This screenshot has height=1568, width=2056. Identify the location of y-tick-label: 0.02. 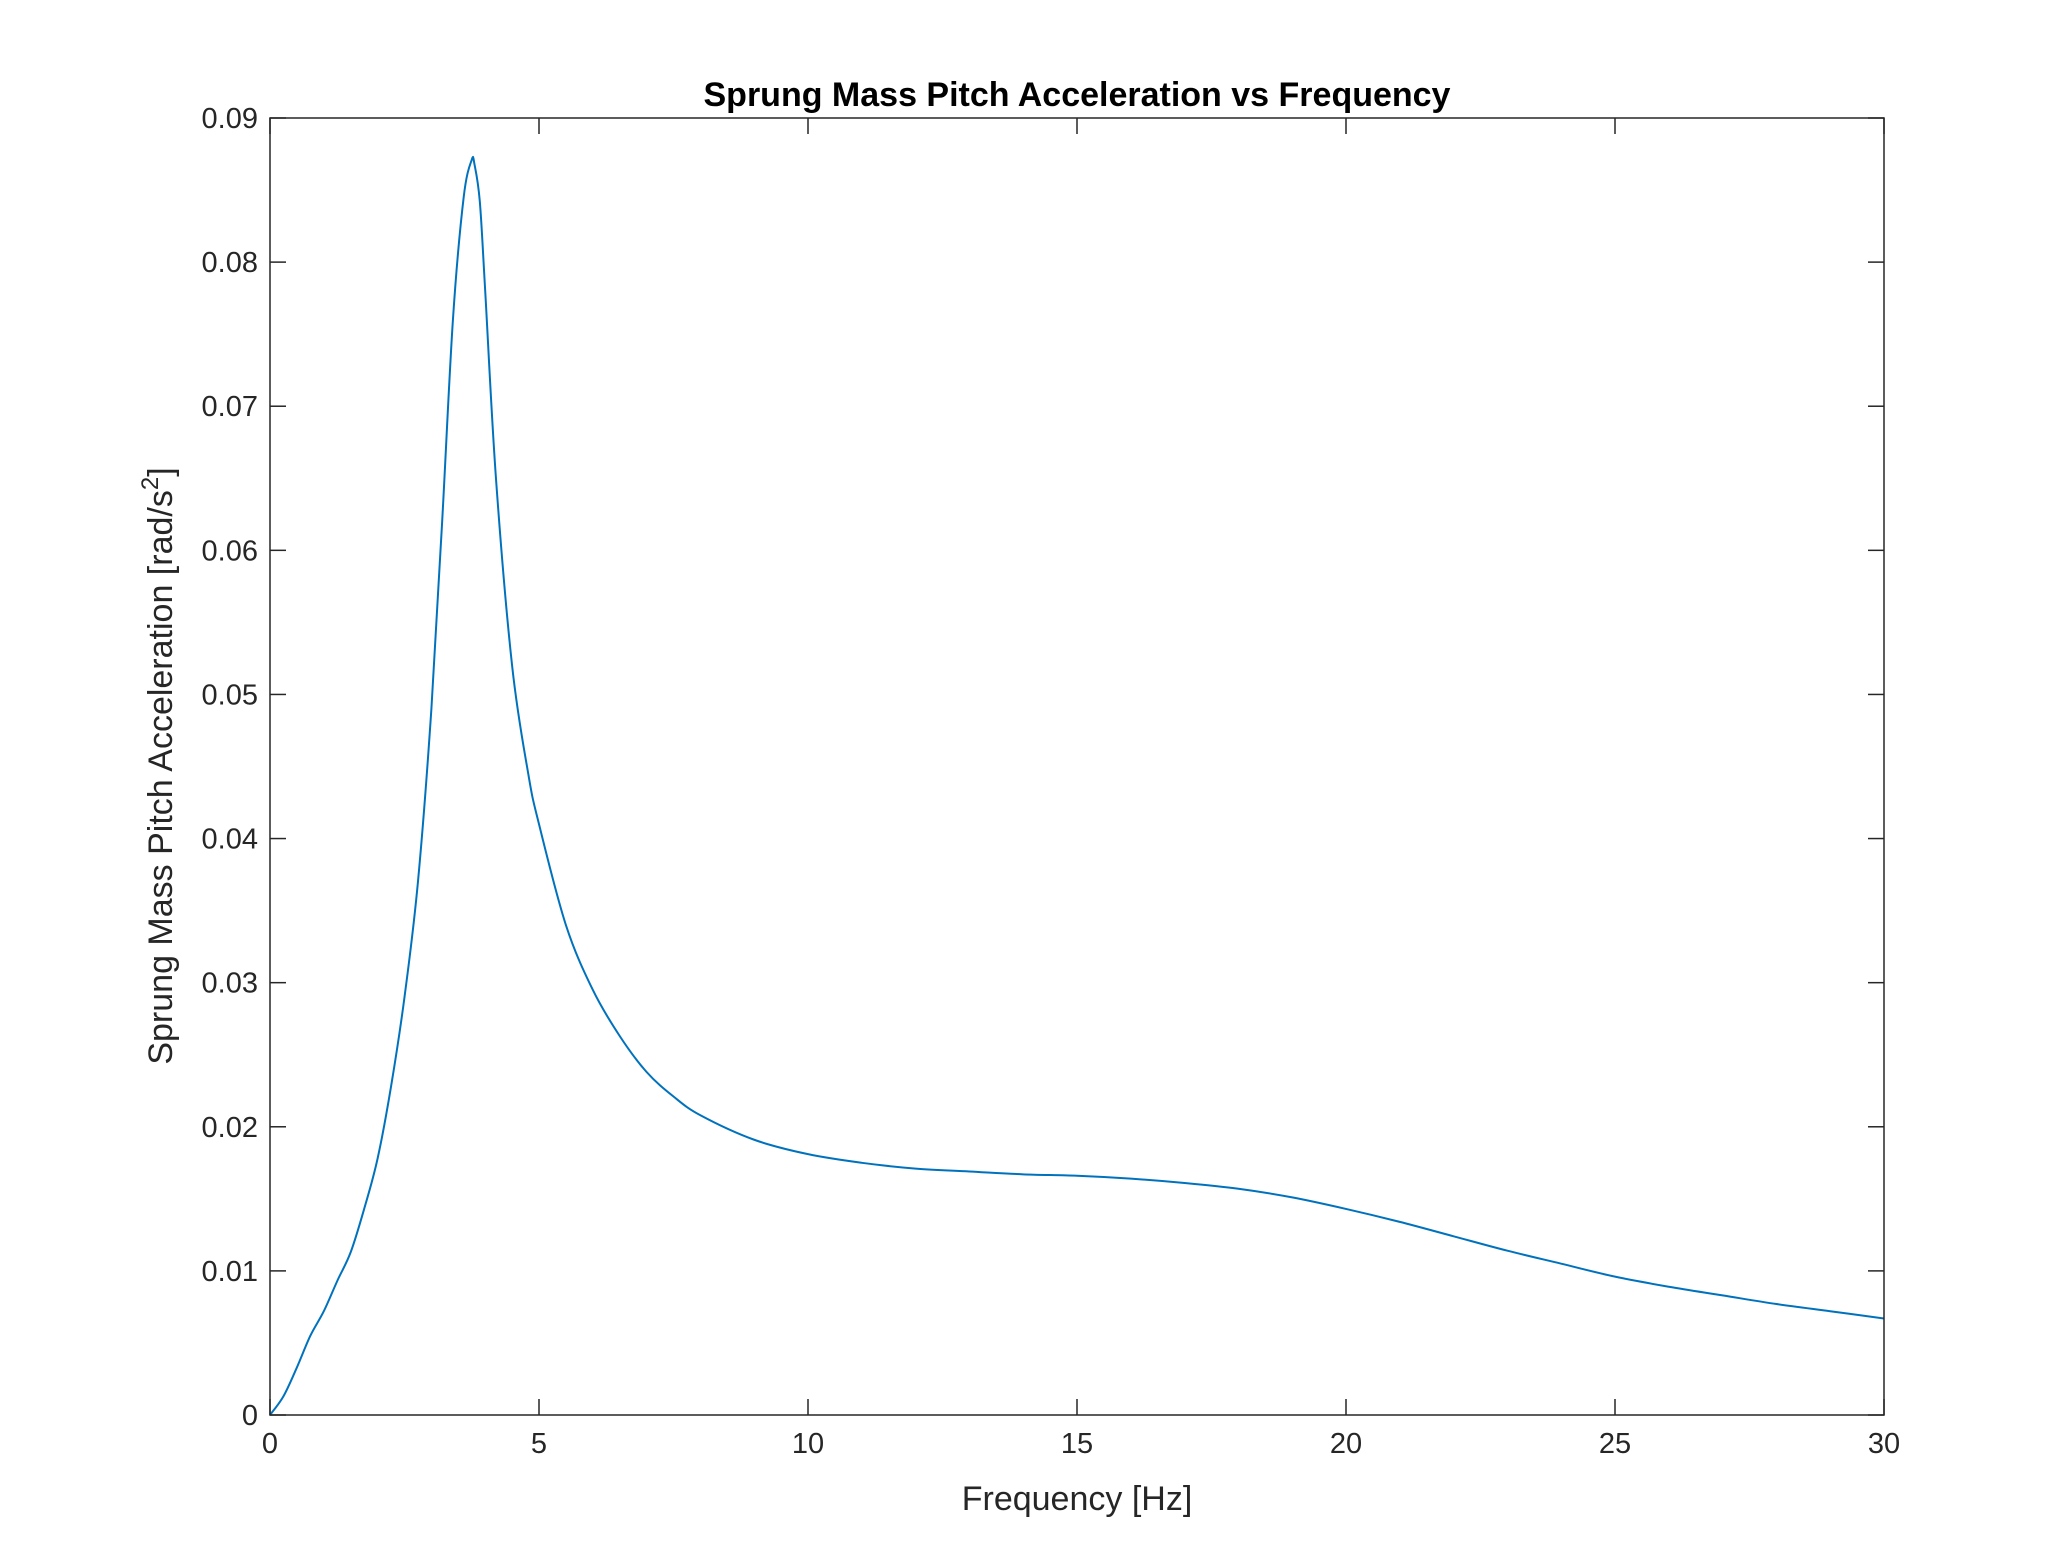
(230, 1128).